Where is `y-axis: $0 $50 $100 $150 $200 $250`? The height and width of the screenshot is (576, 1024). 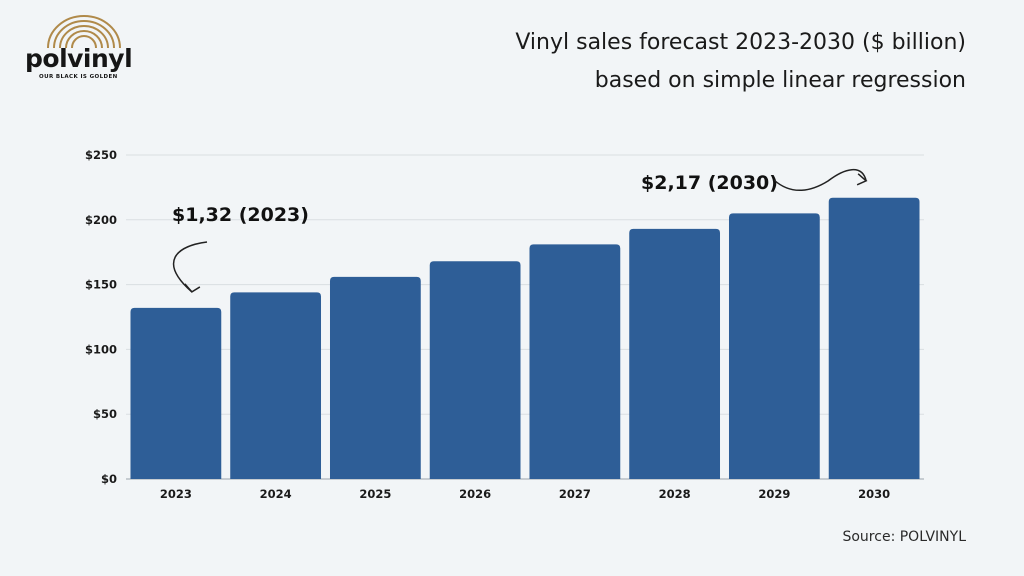 y-axis: $0 $50 $100 $150 $200 $250 is located at coordinates (101, 317).